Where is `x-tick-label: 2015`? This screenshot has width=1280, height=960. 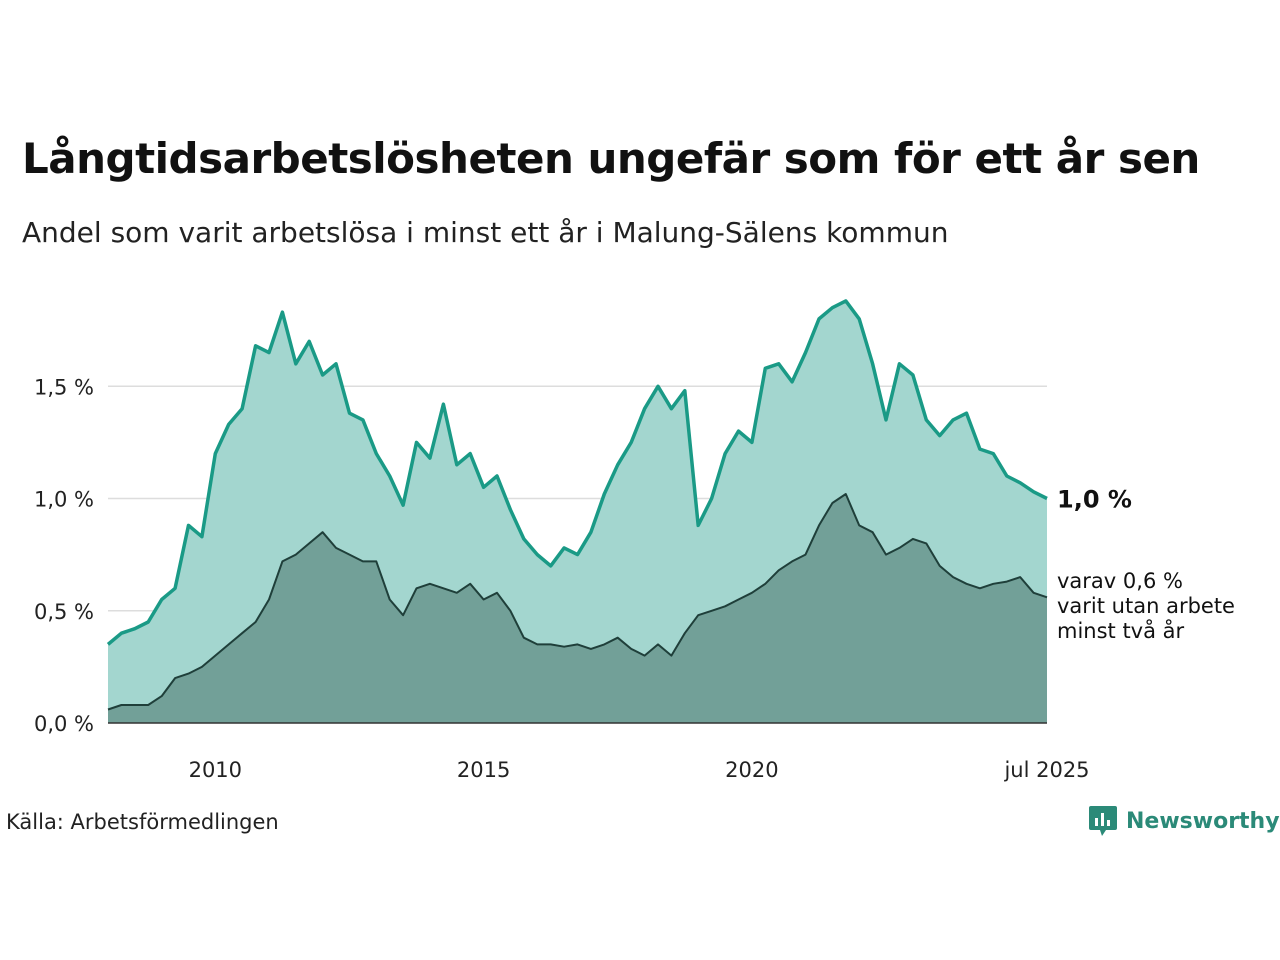
x-tick-label: 2015 is located at coordinates (483, 770).